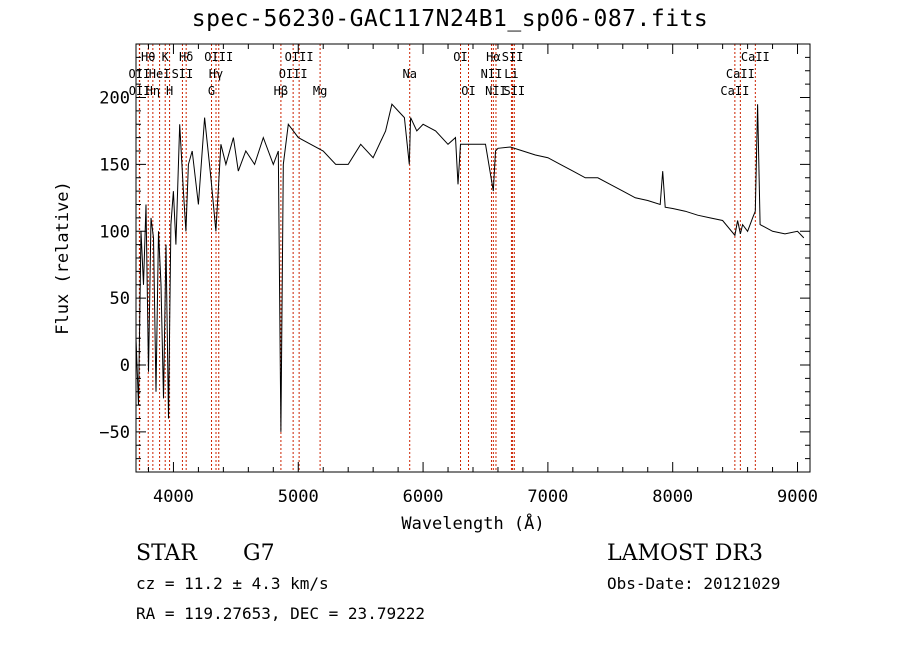 Image resolution: width=900 pixels, height=649 pixels. I want to click on x-tick-label: 8000, so click(672, 497).